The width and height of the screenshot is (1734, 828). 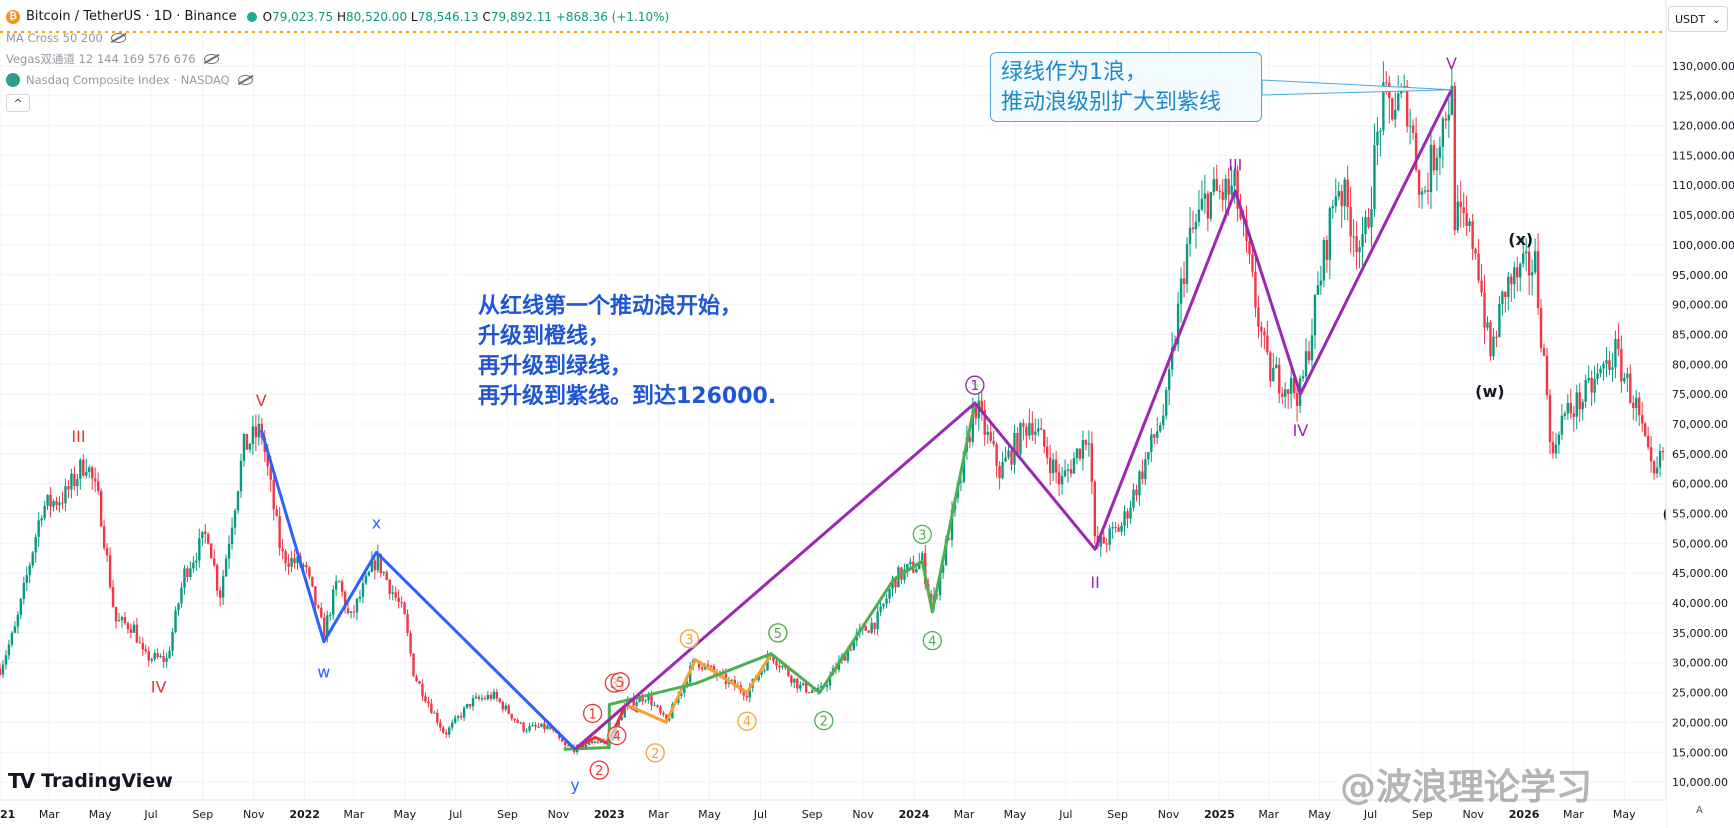 I want to click on wave-label: x, so click(x=376, y=522).